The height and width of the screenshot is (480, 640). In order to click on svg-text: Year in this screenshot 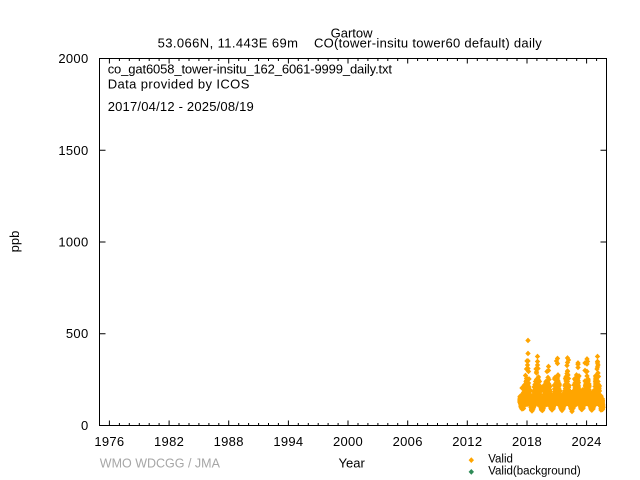, I will do `click(352, 463)`.